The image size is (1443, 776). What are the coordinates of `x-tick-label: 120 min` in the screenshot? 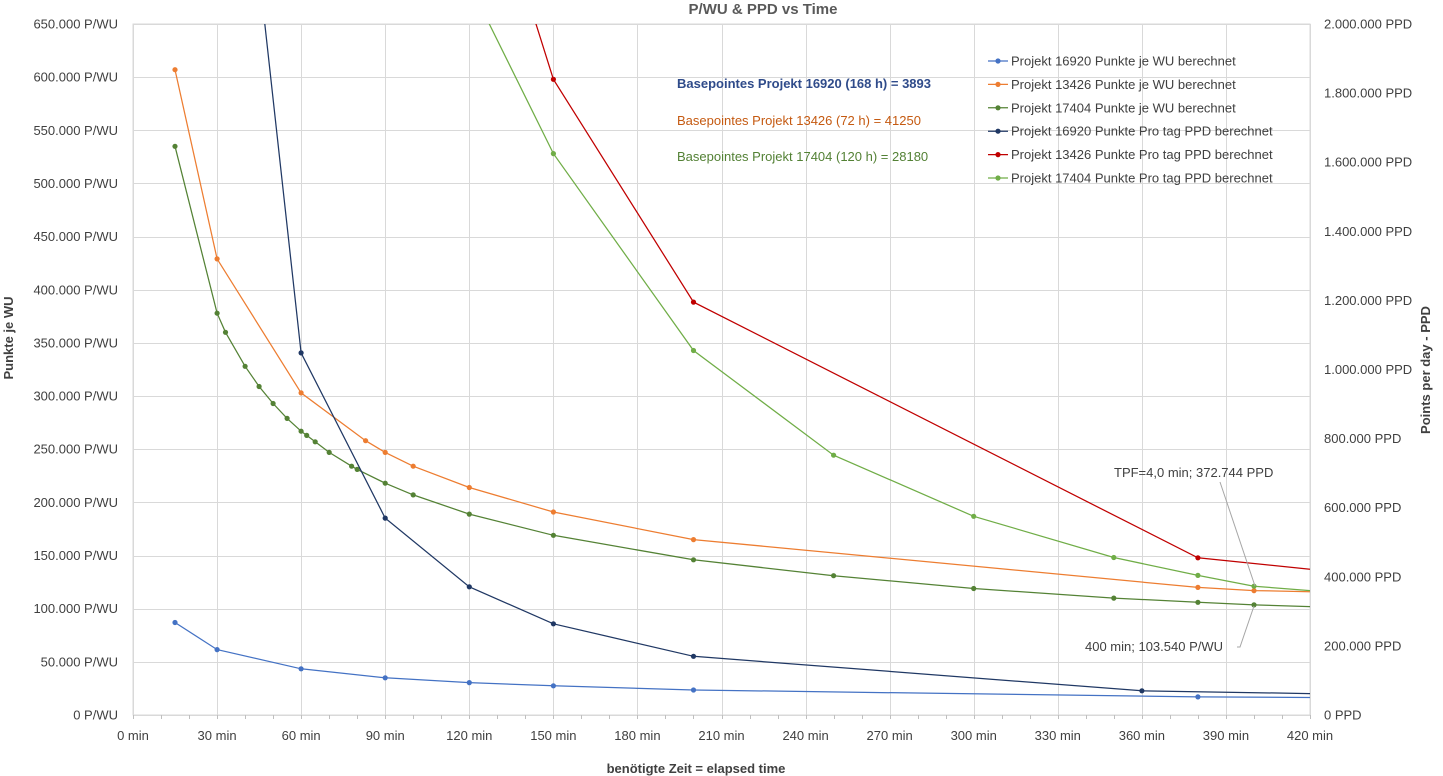 It's located at (469, 735).